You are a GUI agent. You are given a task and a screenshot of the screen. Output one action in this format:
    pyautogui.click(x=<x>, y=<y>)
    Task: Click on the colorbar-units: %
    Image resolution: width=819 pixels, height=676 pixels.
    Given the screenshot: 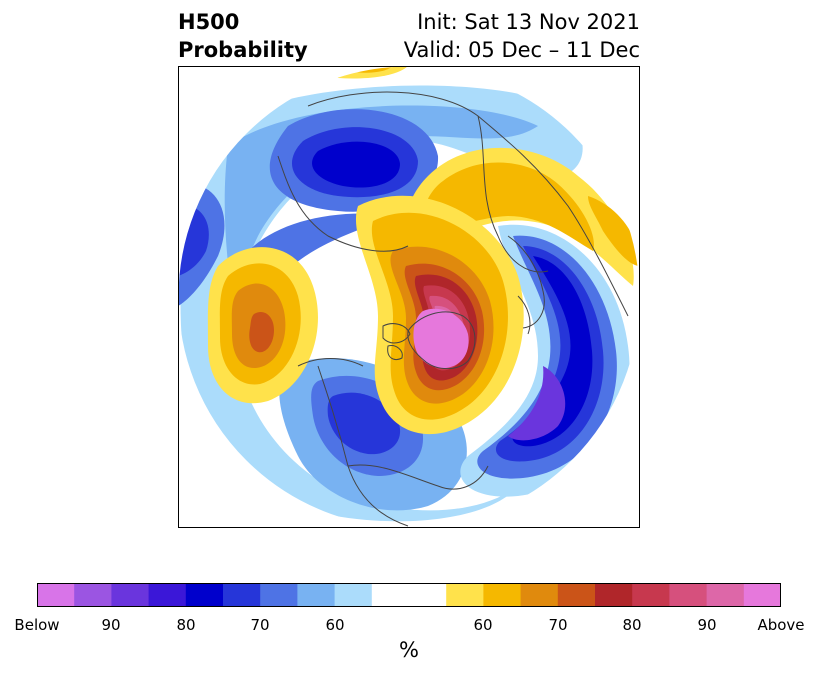 What is the action you would take?
    pyautogui.click(x=409, y=650)
    